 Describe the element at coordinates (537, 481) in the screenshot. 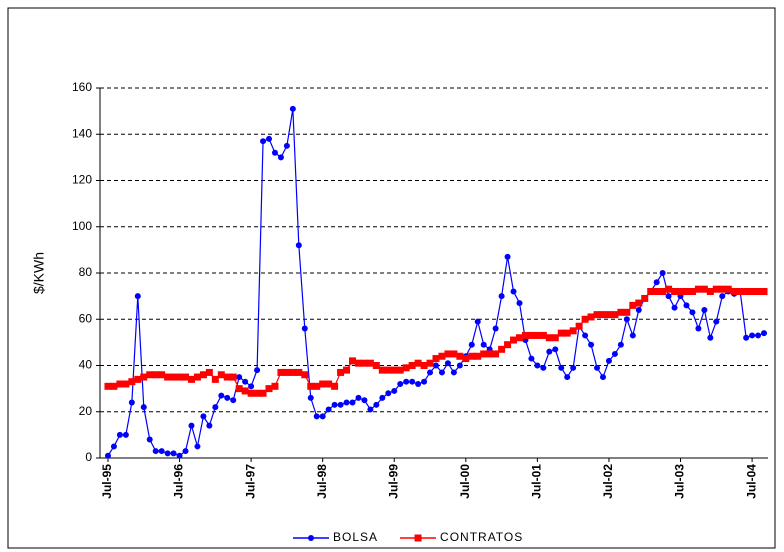

I see `x-tick-label: Jul-01` at that location.